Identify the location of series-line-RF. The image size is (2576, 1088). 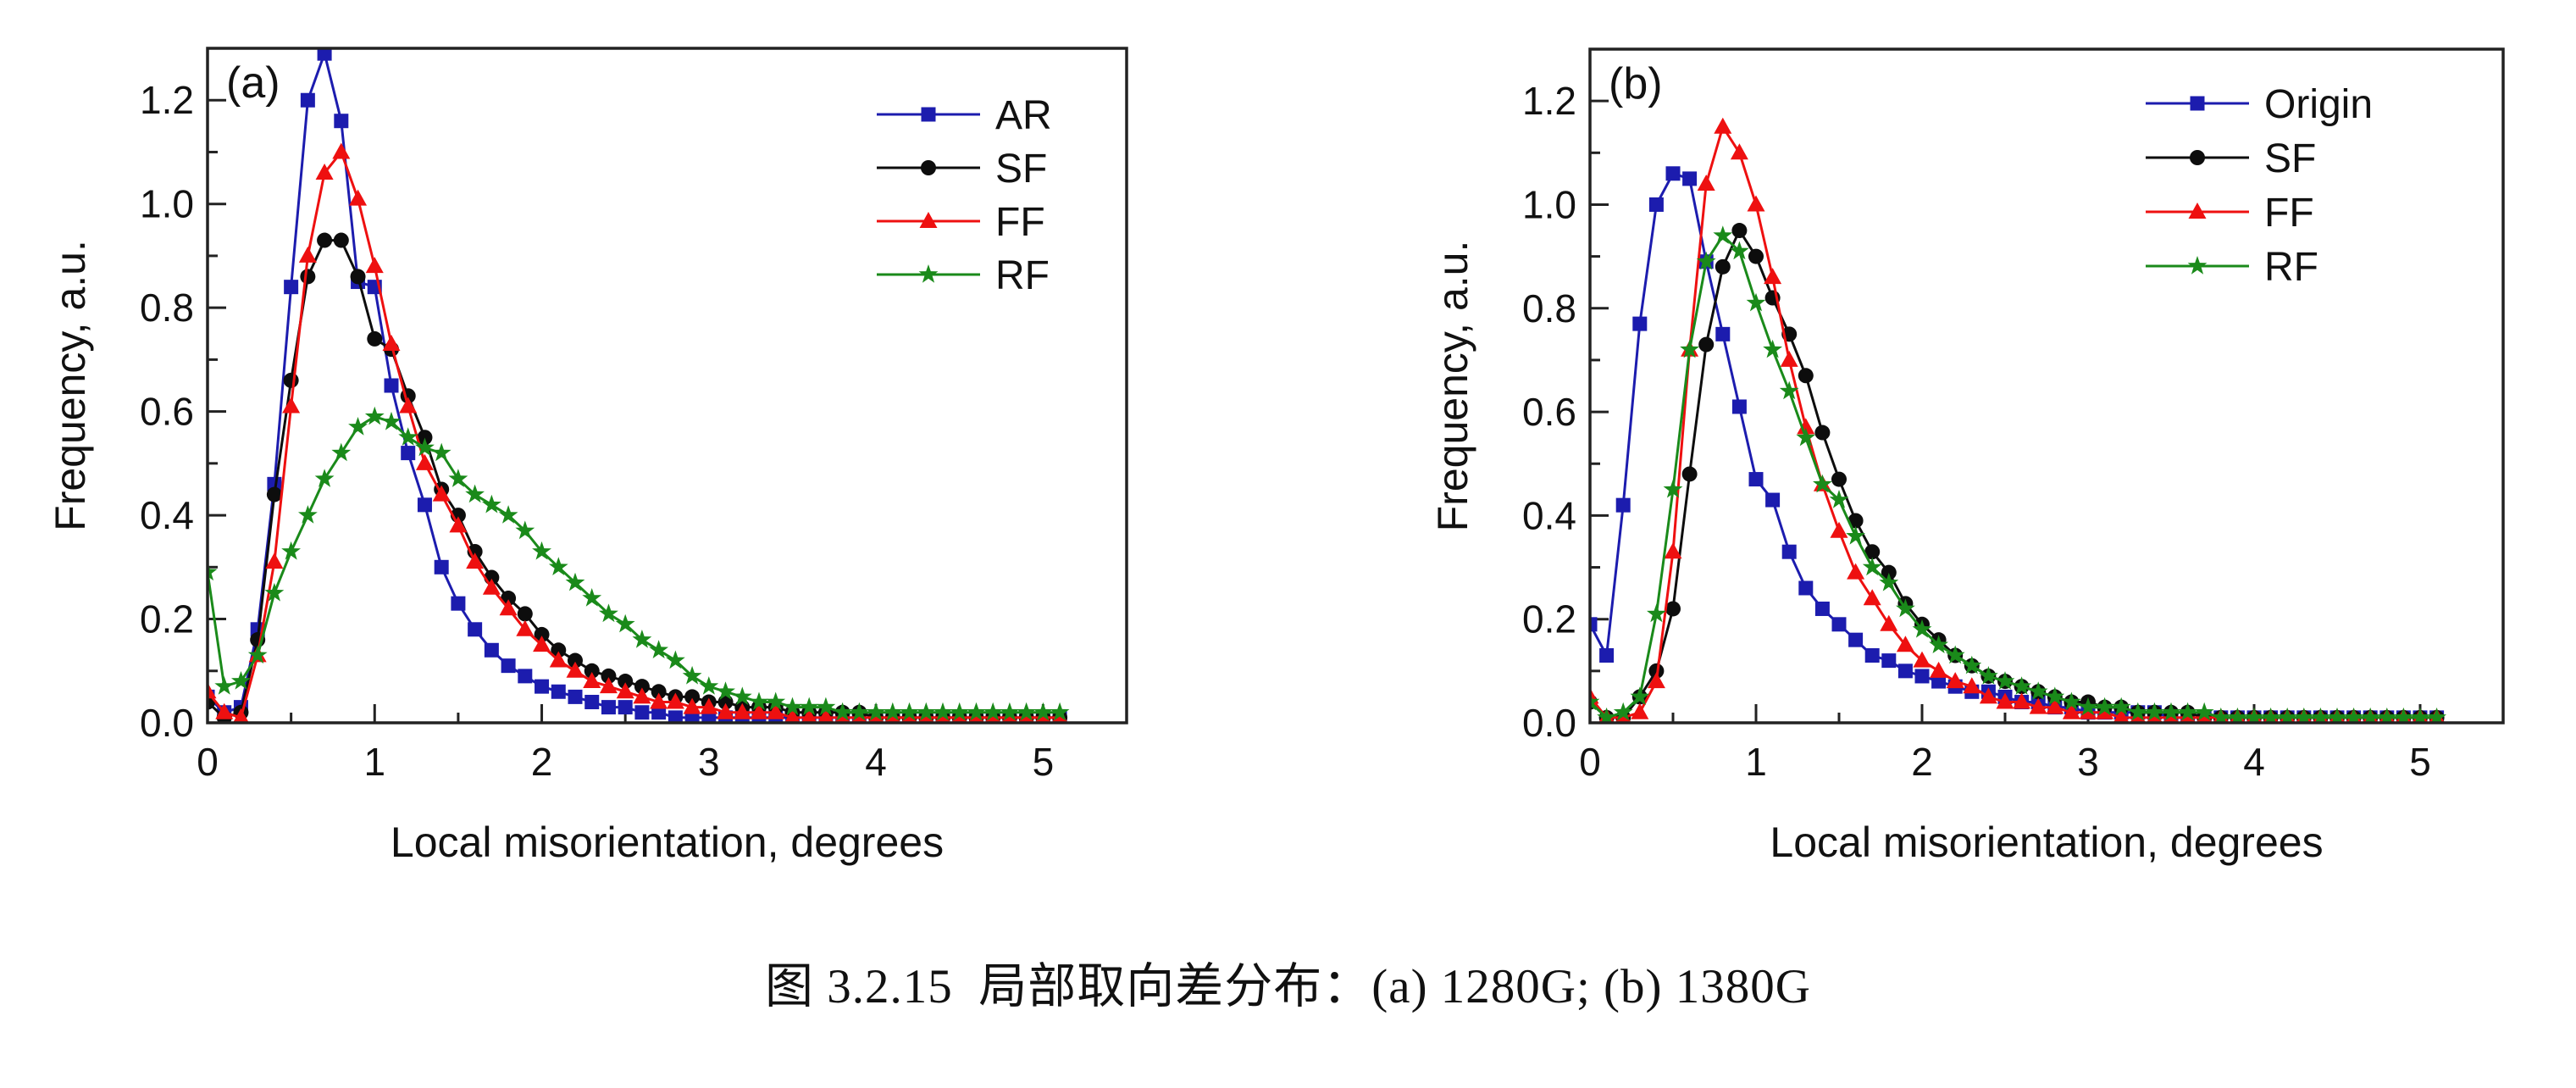
(634, 564).